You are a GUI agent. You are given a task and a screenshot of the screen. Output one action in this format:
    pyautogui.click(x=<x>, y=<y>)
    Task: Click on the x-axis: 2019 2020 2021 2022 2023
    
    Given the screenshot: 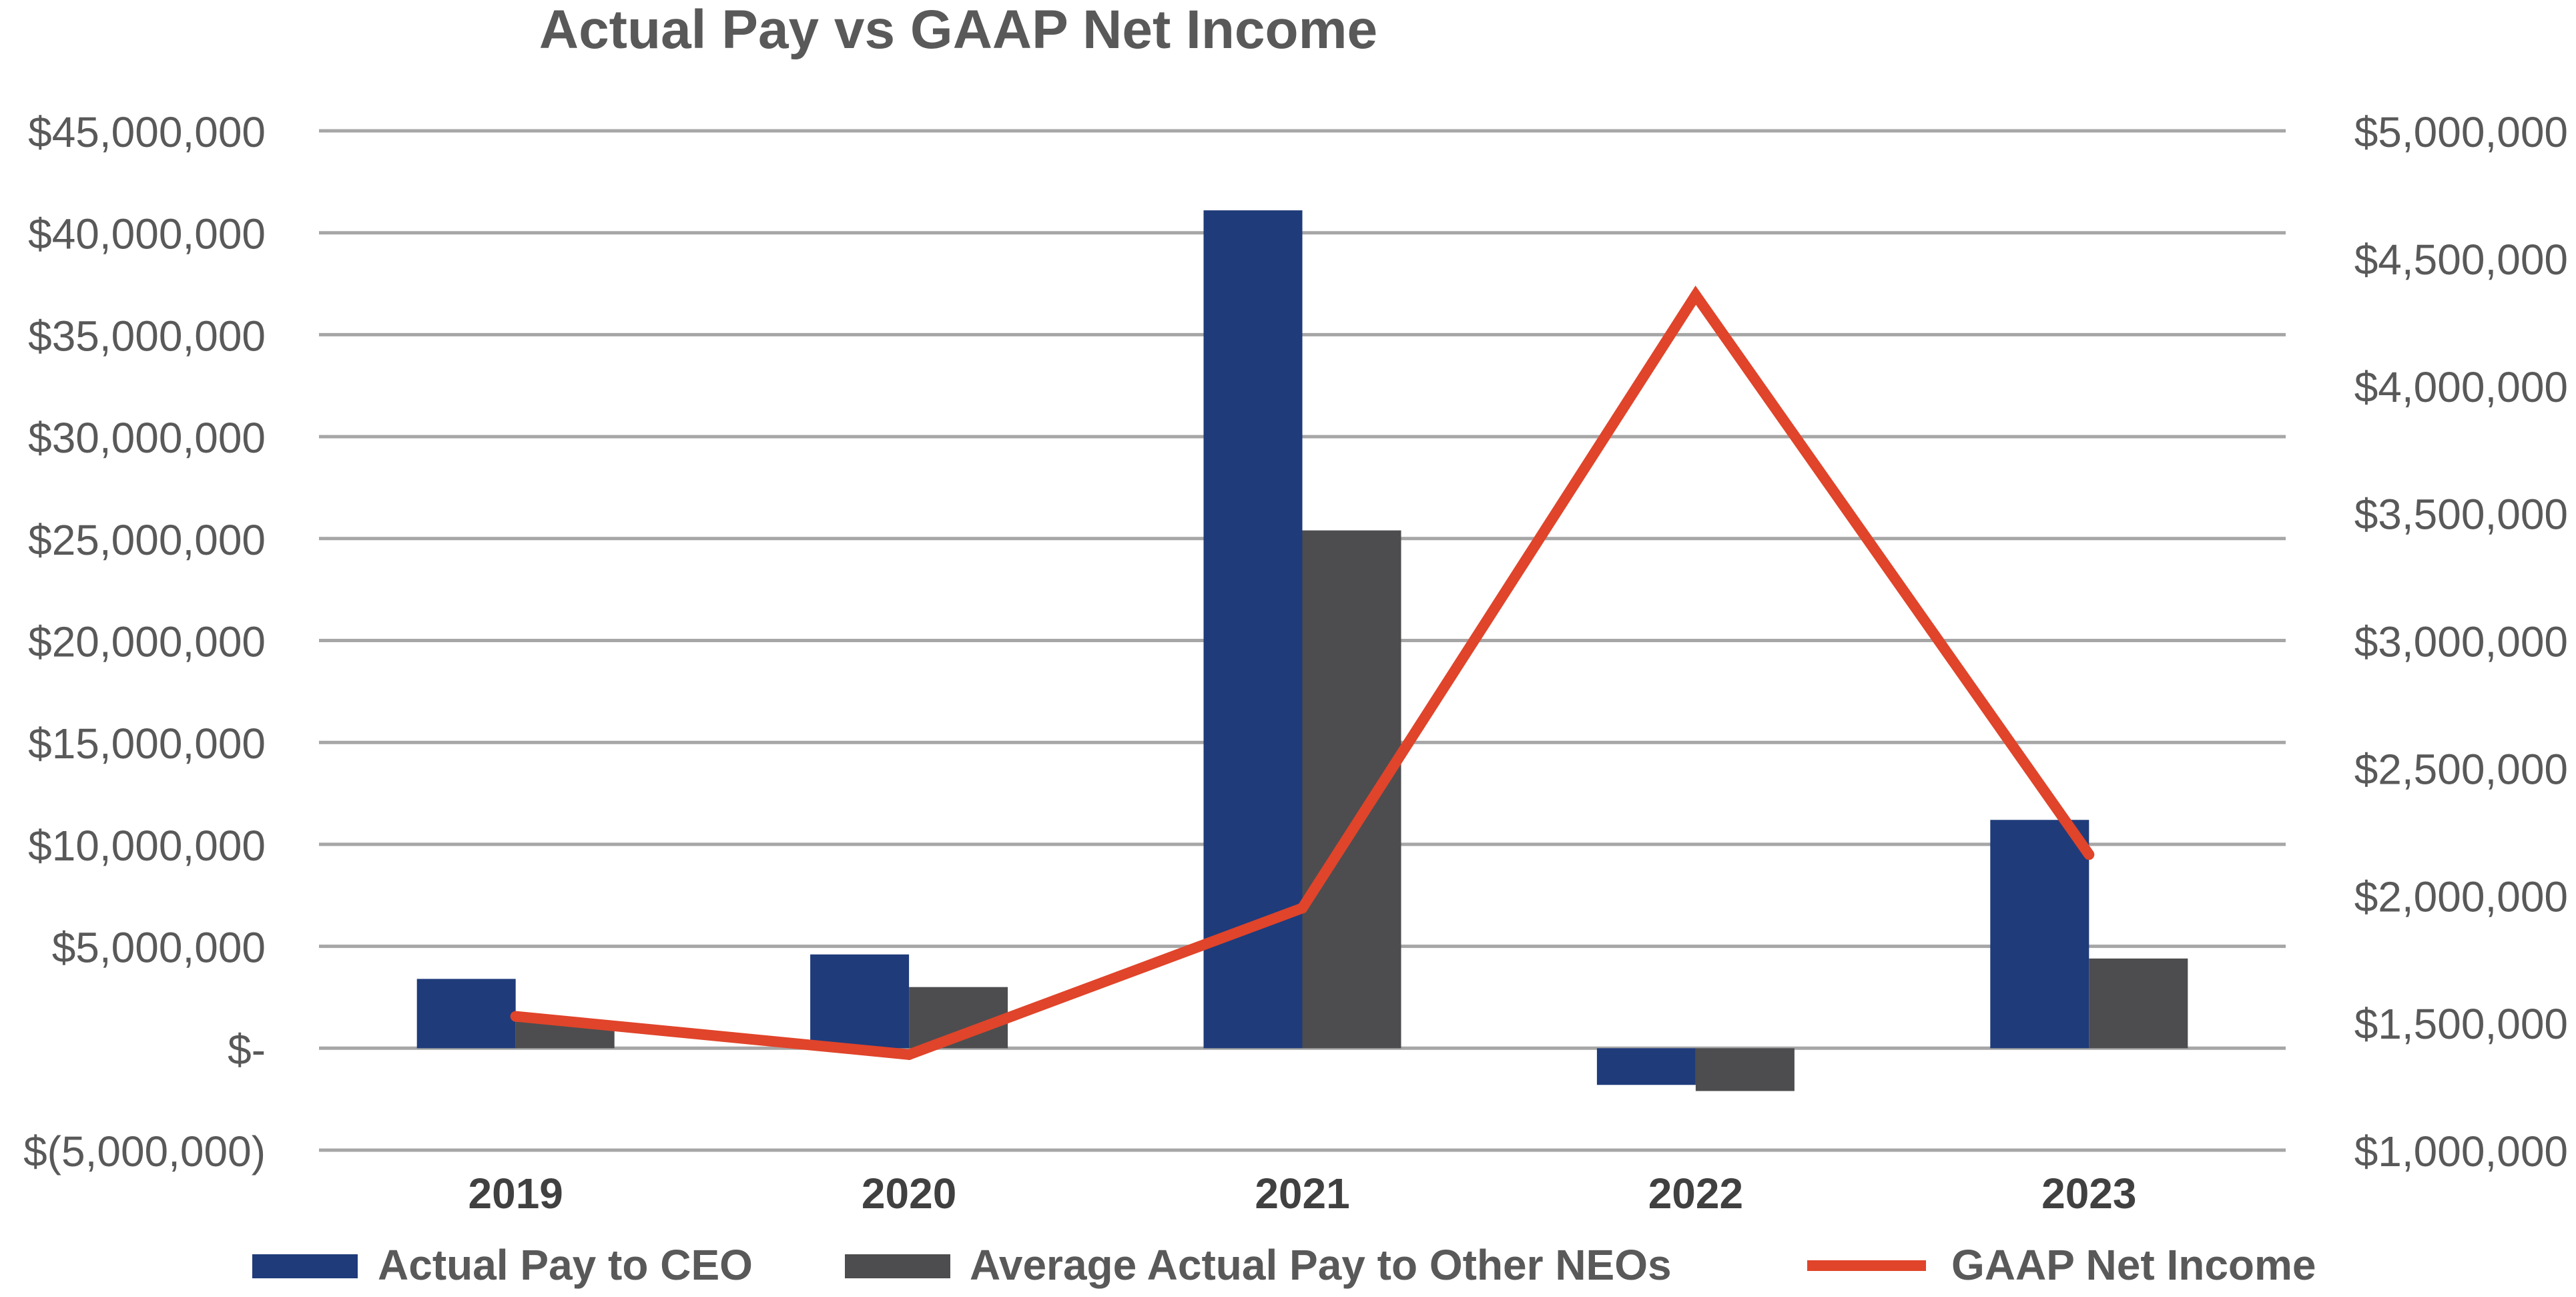 What is the action you would take?
    pyautogui.click(x=1302, y=1194)
    